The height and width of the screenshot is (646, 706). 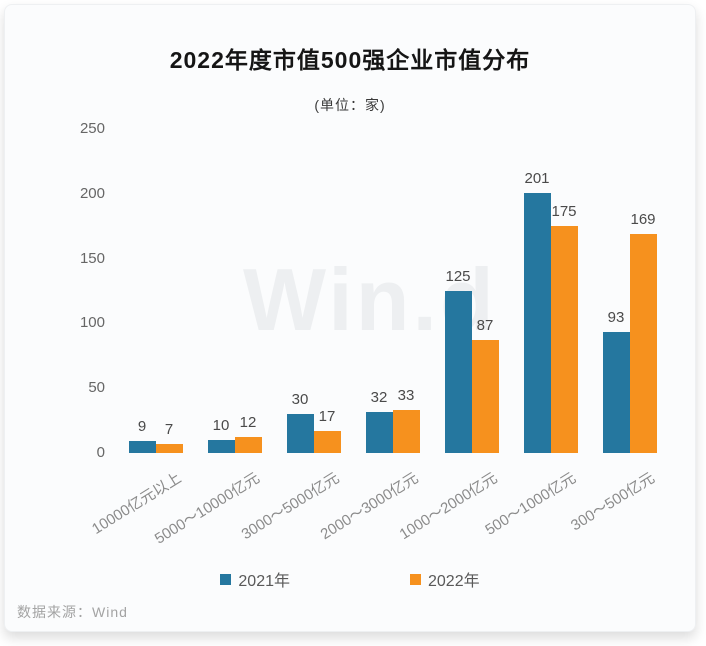 What do you see at coordinates (169, 448) in the screenshot?
I see `bar-2022年-10000亿元以上` at bounding box center [169, 448].